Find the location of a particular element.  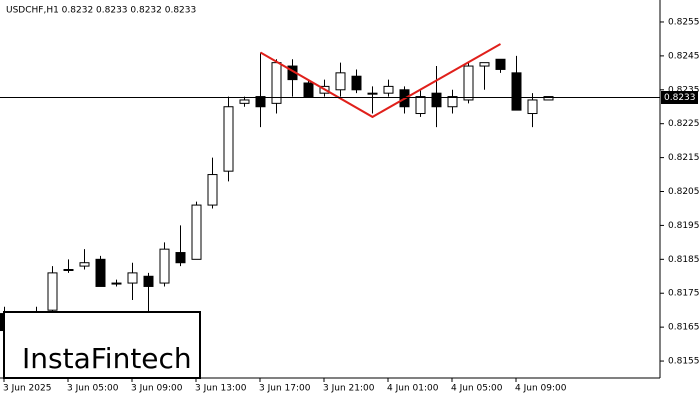

chart-title: USDCHF,H1 0.8232 0.8233 0.8232 0.8233 is located at coordinates (101, 11).